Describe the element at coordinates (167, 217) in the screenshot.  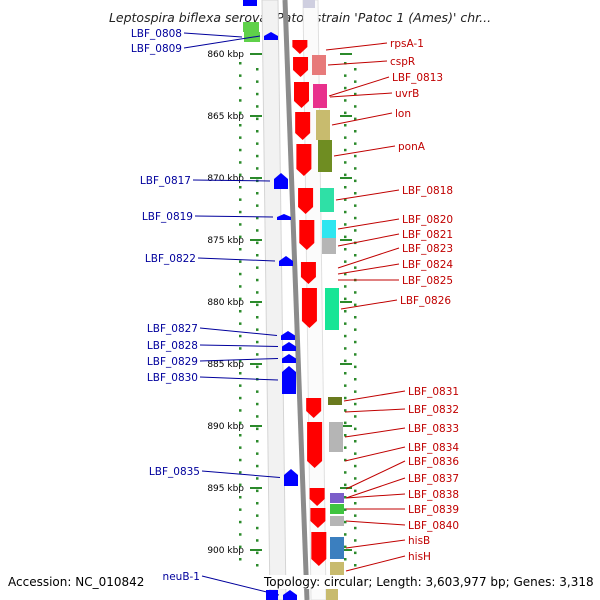
I see `gene-label-LBF_0819: LBF_0819` at that location.